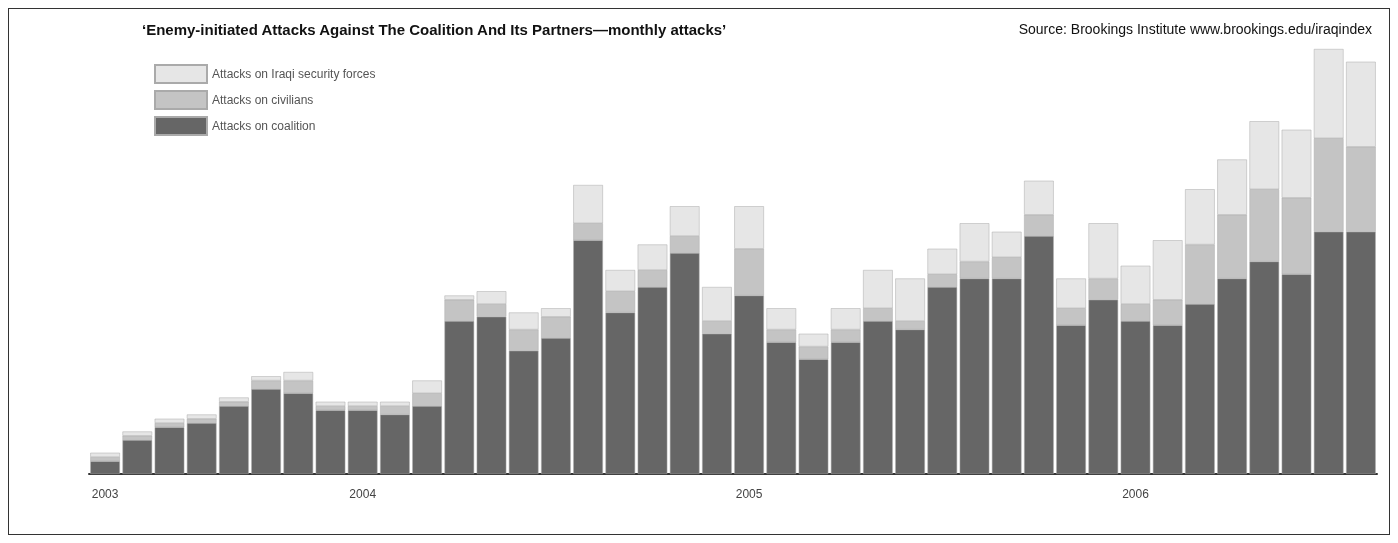 Image resolution: width=1398 pixels, height=543 pixels. What do you see at coordinates (1195, 29) in the screenshot?
I see `source-note: Source: Brookings Institute www.brookings.edu/iraqindex` at bounding box center [1195, 29].